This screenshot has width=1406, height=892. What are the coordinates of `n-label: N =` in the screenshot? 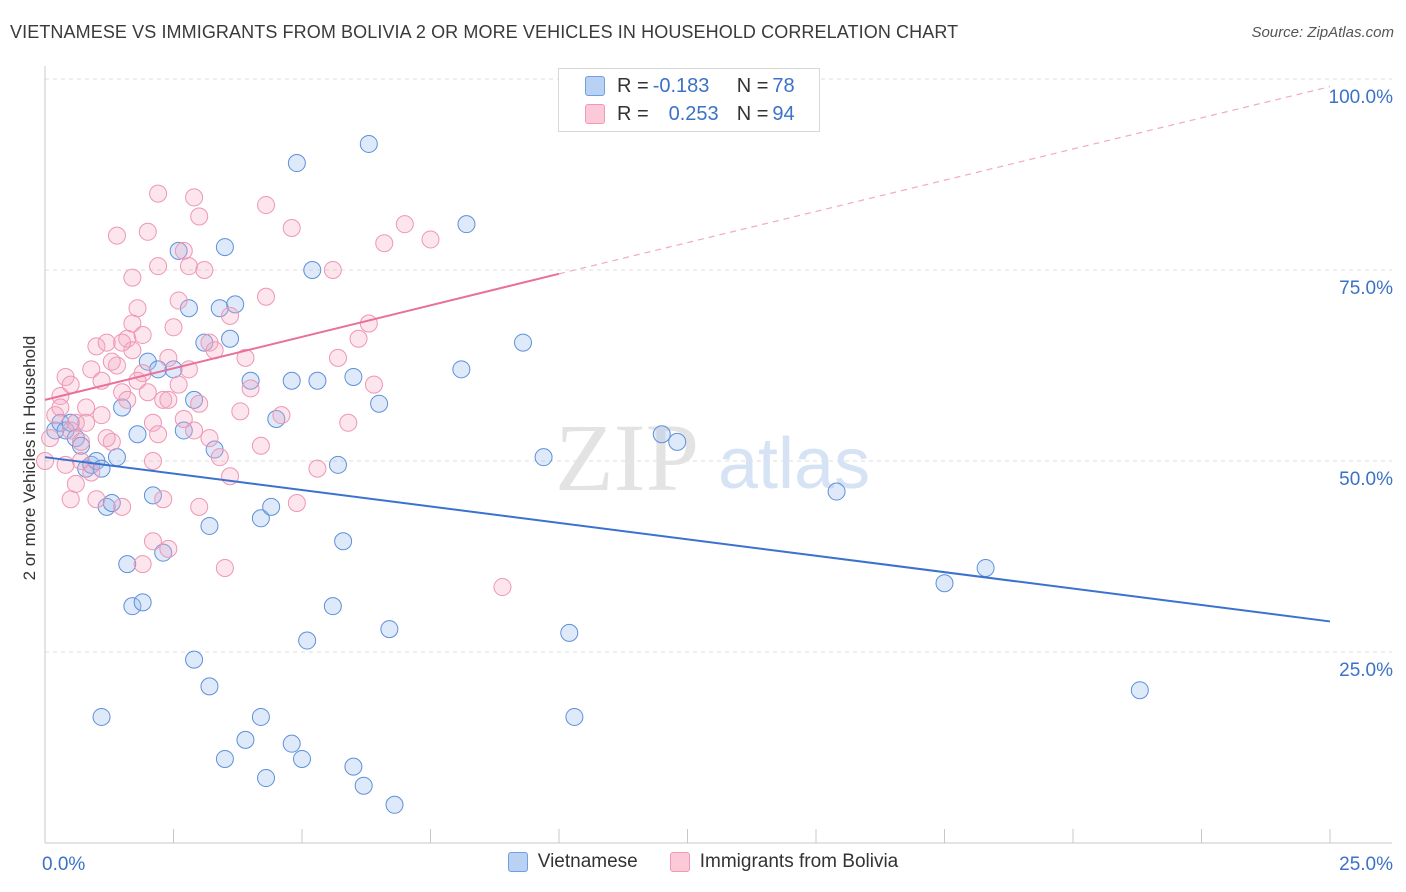 It's located at (752, 85).